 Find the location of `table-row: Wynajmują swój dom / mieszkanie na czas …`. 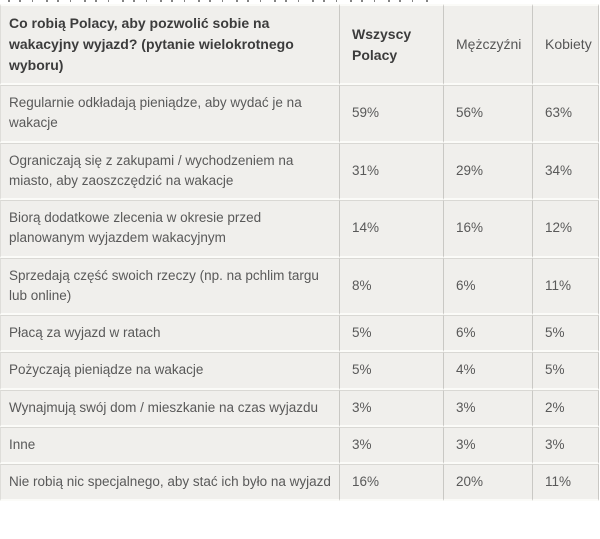

table-row: Wynajmują swój dom / mieszkanie na czas … is located at coordinates (299, 408).